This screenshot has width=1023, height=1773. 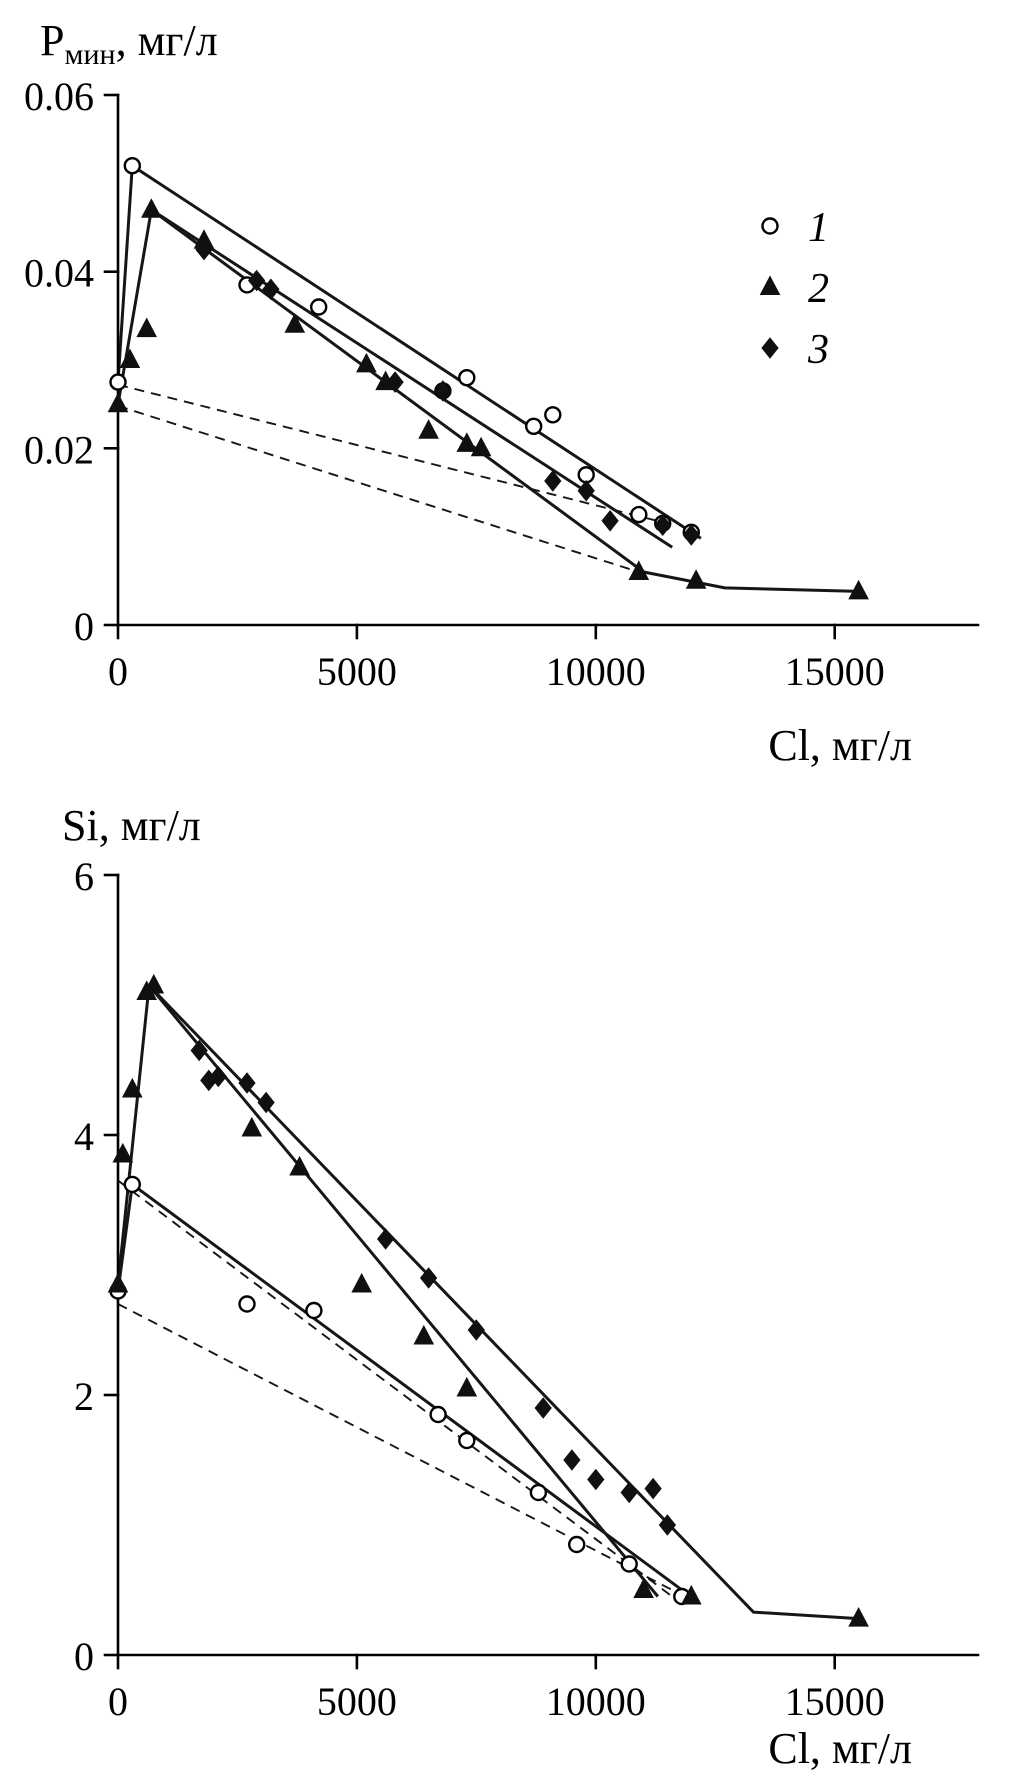 I want to click on pmin-y-axis-title-main: Р, so click(x=52, y=40).